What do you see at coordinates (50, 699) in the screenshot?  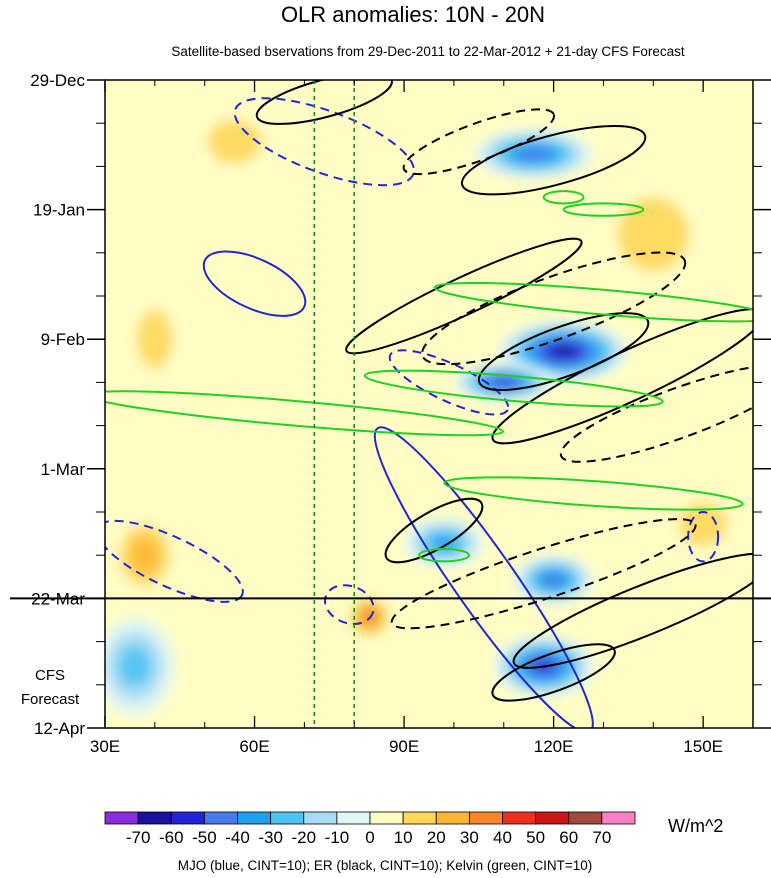 I see `forecast-label-line2: Forecast` at bounding box center [50, 699].